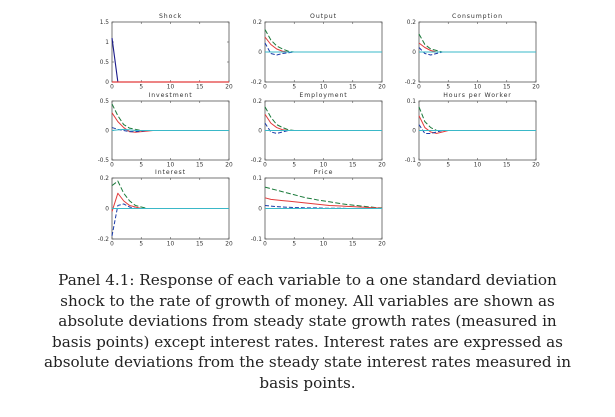 The image size is (615, 417). Describe the element at coordinates (323, 16) in the screenshot. I see `subplot-title: Output` at that location.